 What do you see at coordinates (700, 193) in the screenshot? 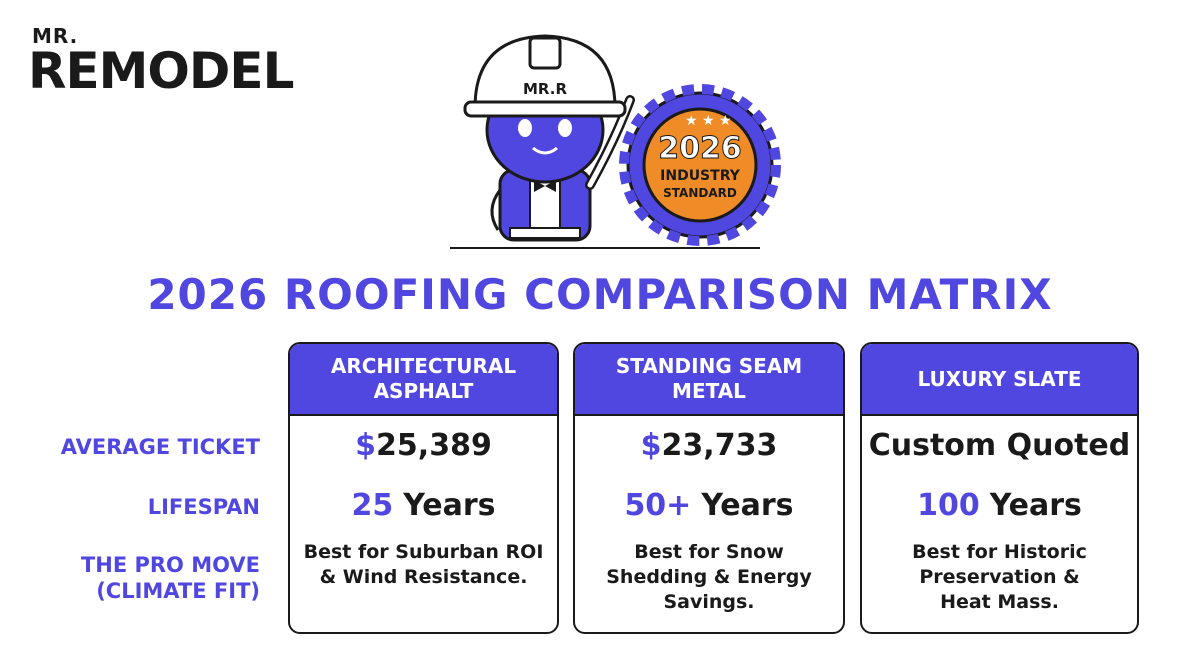
I see `badge-line: STANDARD` at bounding box center [700, 193].